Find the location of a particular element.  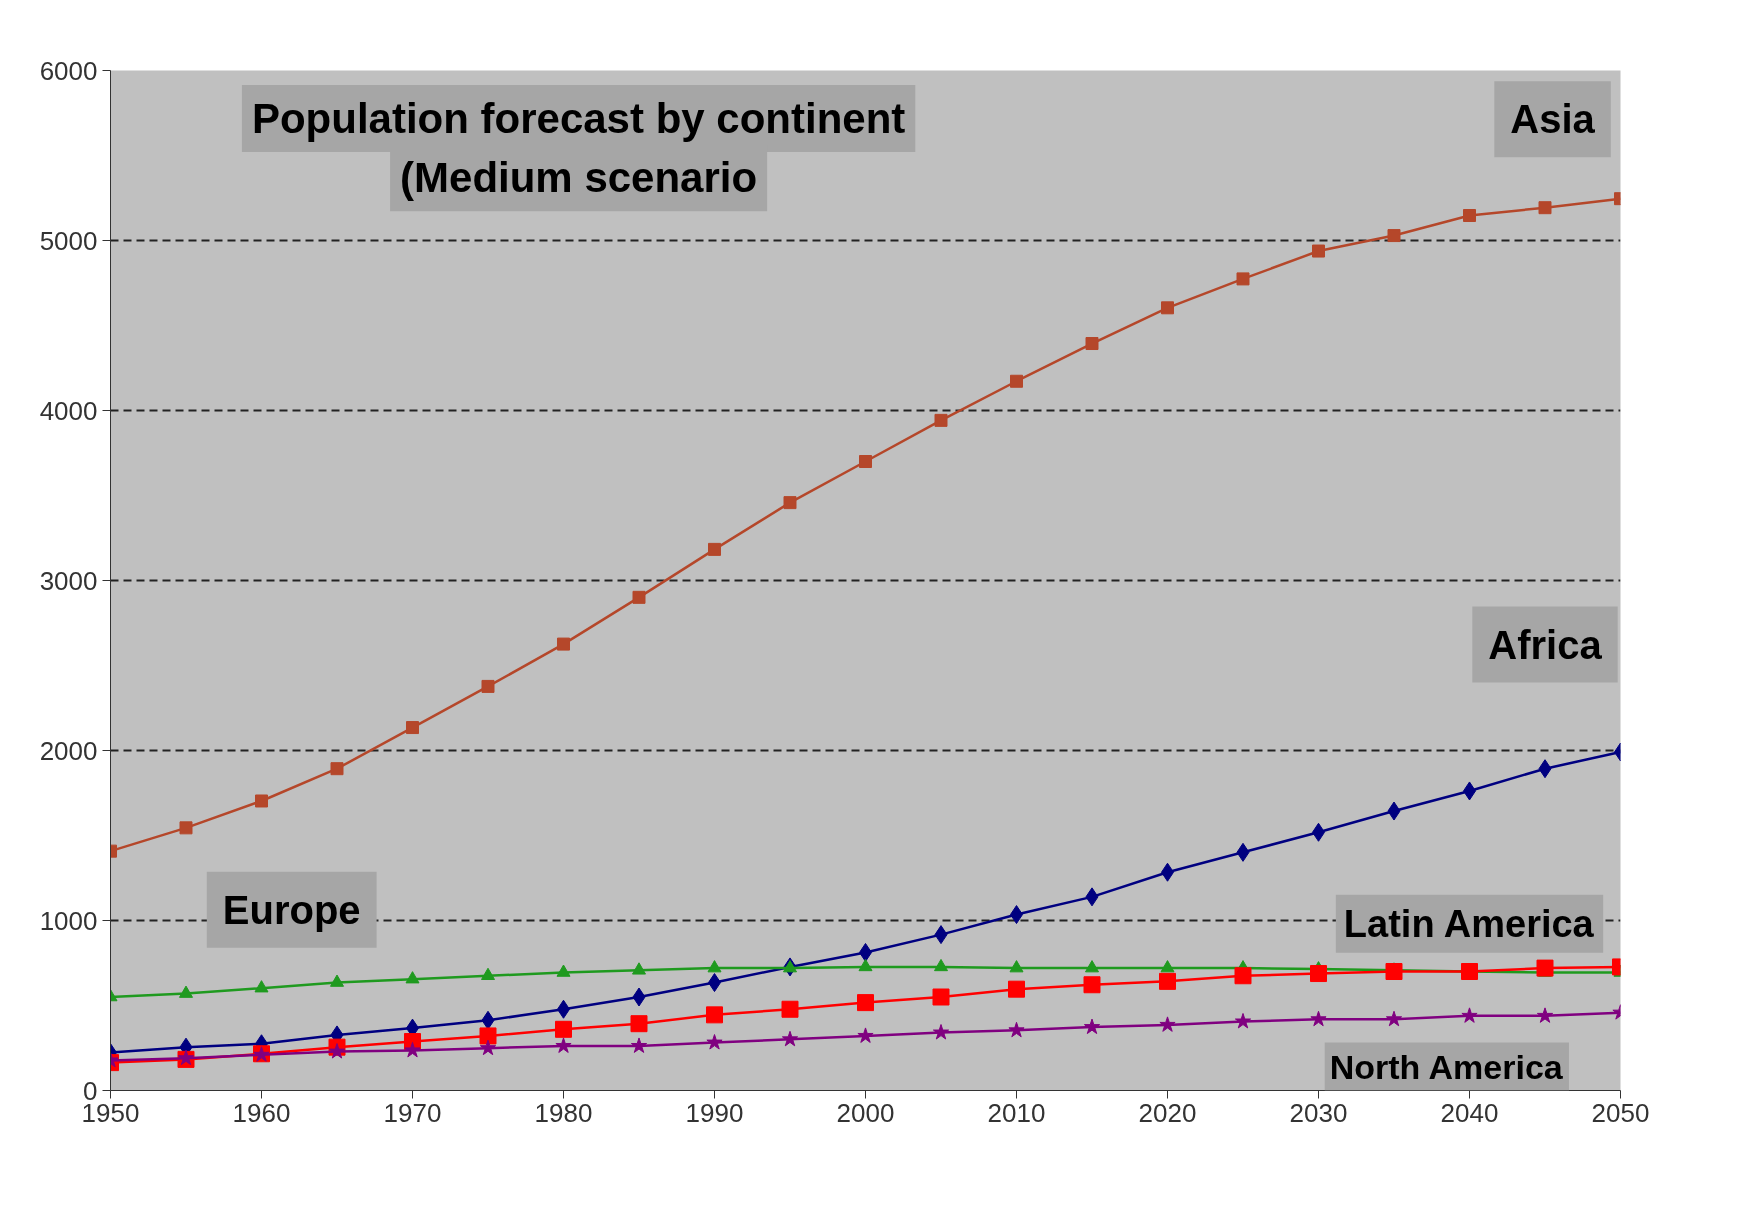

x-tick-label: 2030 is located at coordinates (1318, 1112).